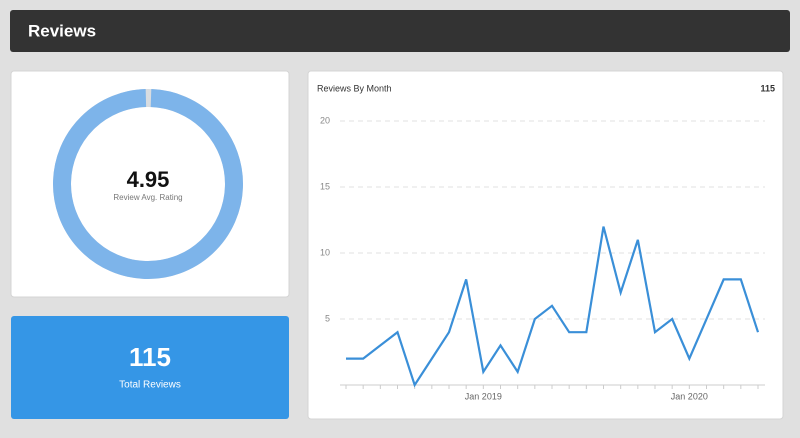 The image size is (800, 438). I want to click on y-tick-label: 10, so click(325, 252).